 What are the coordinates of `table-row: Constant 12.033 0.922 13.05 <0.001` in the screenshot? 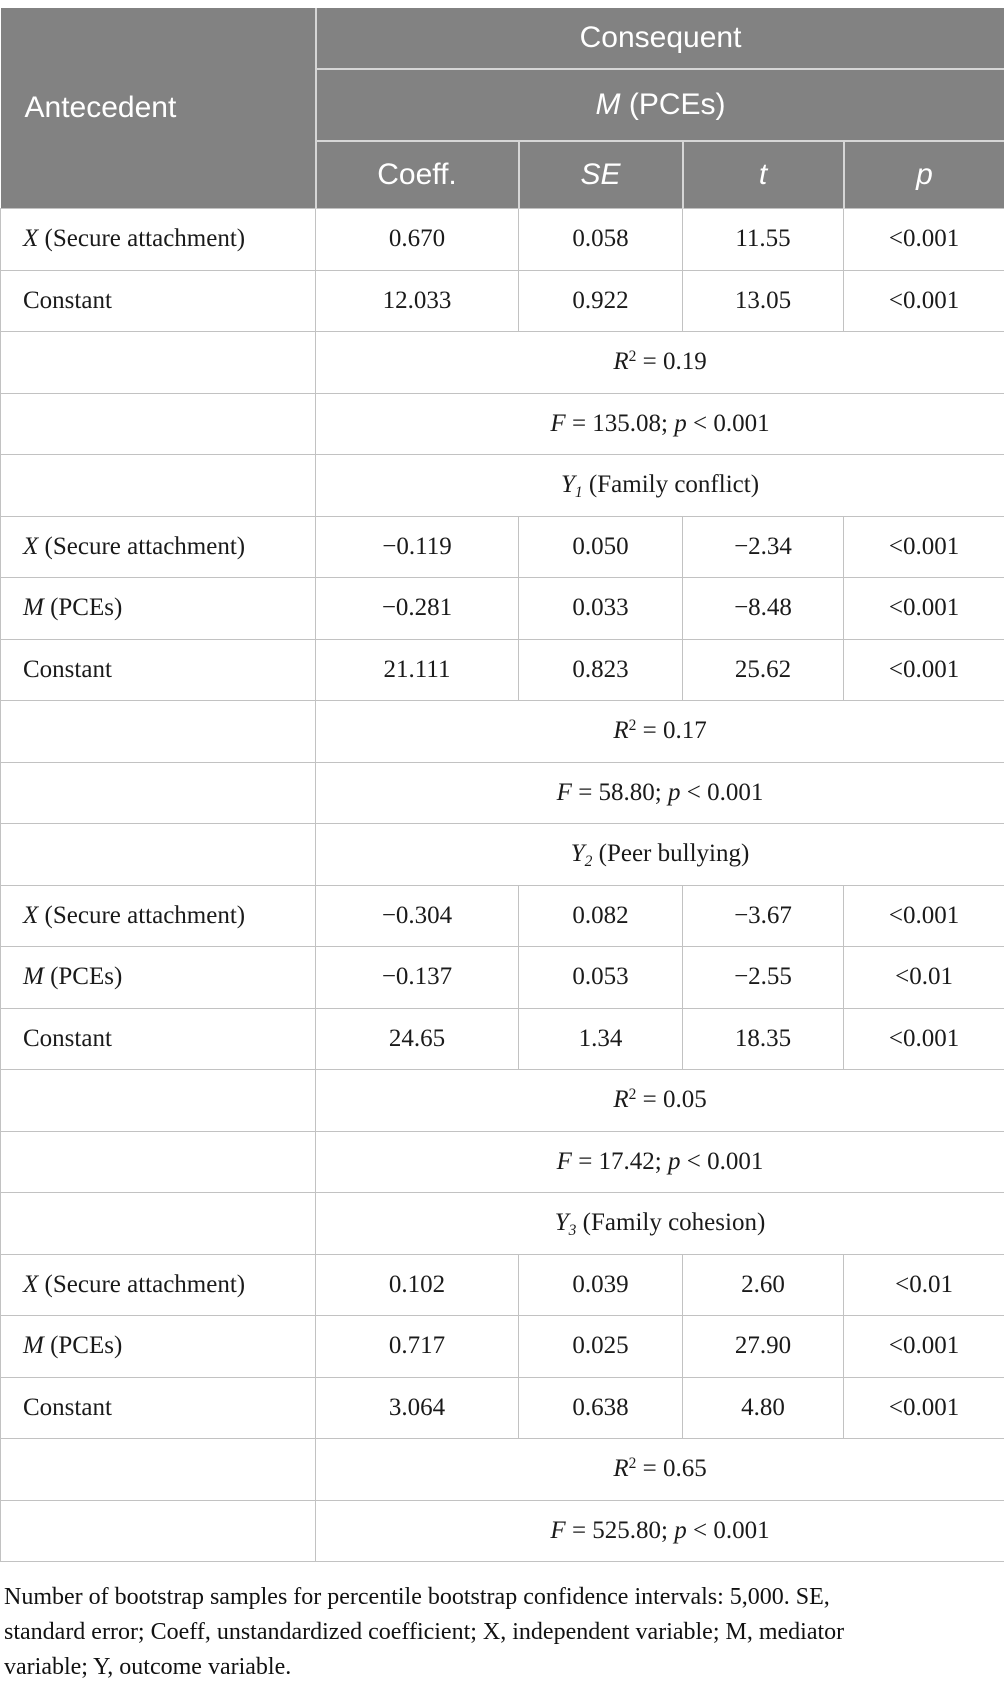 It's located at (502, 300).